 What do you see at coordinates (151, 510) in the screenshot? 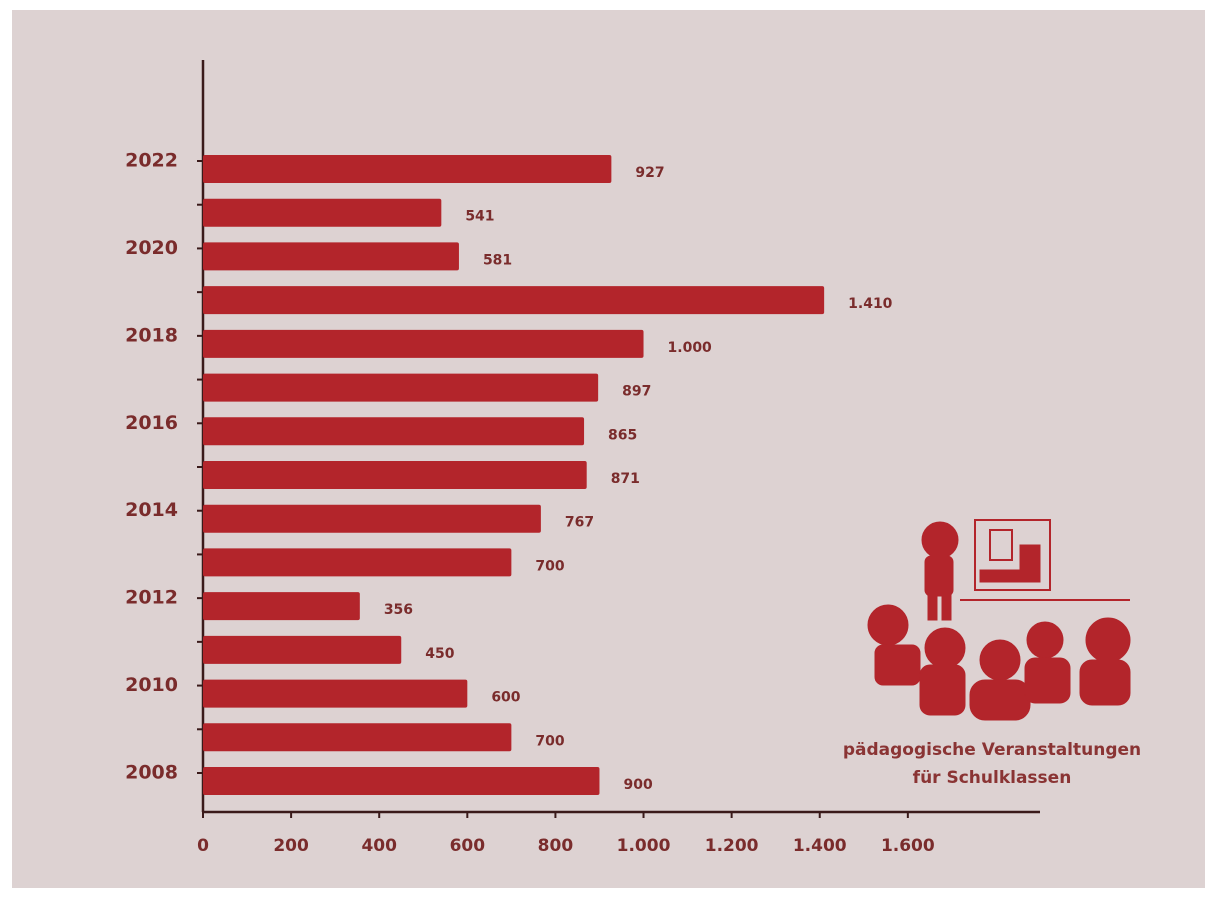
I see `y-tick-label: 2014` at bounding box center [151, 510].